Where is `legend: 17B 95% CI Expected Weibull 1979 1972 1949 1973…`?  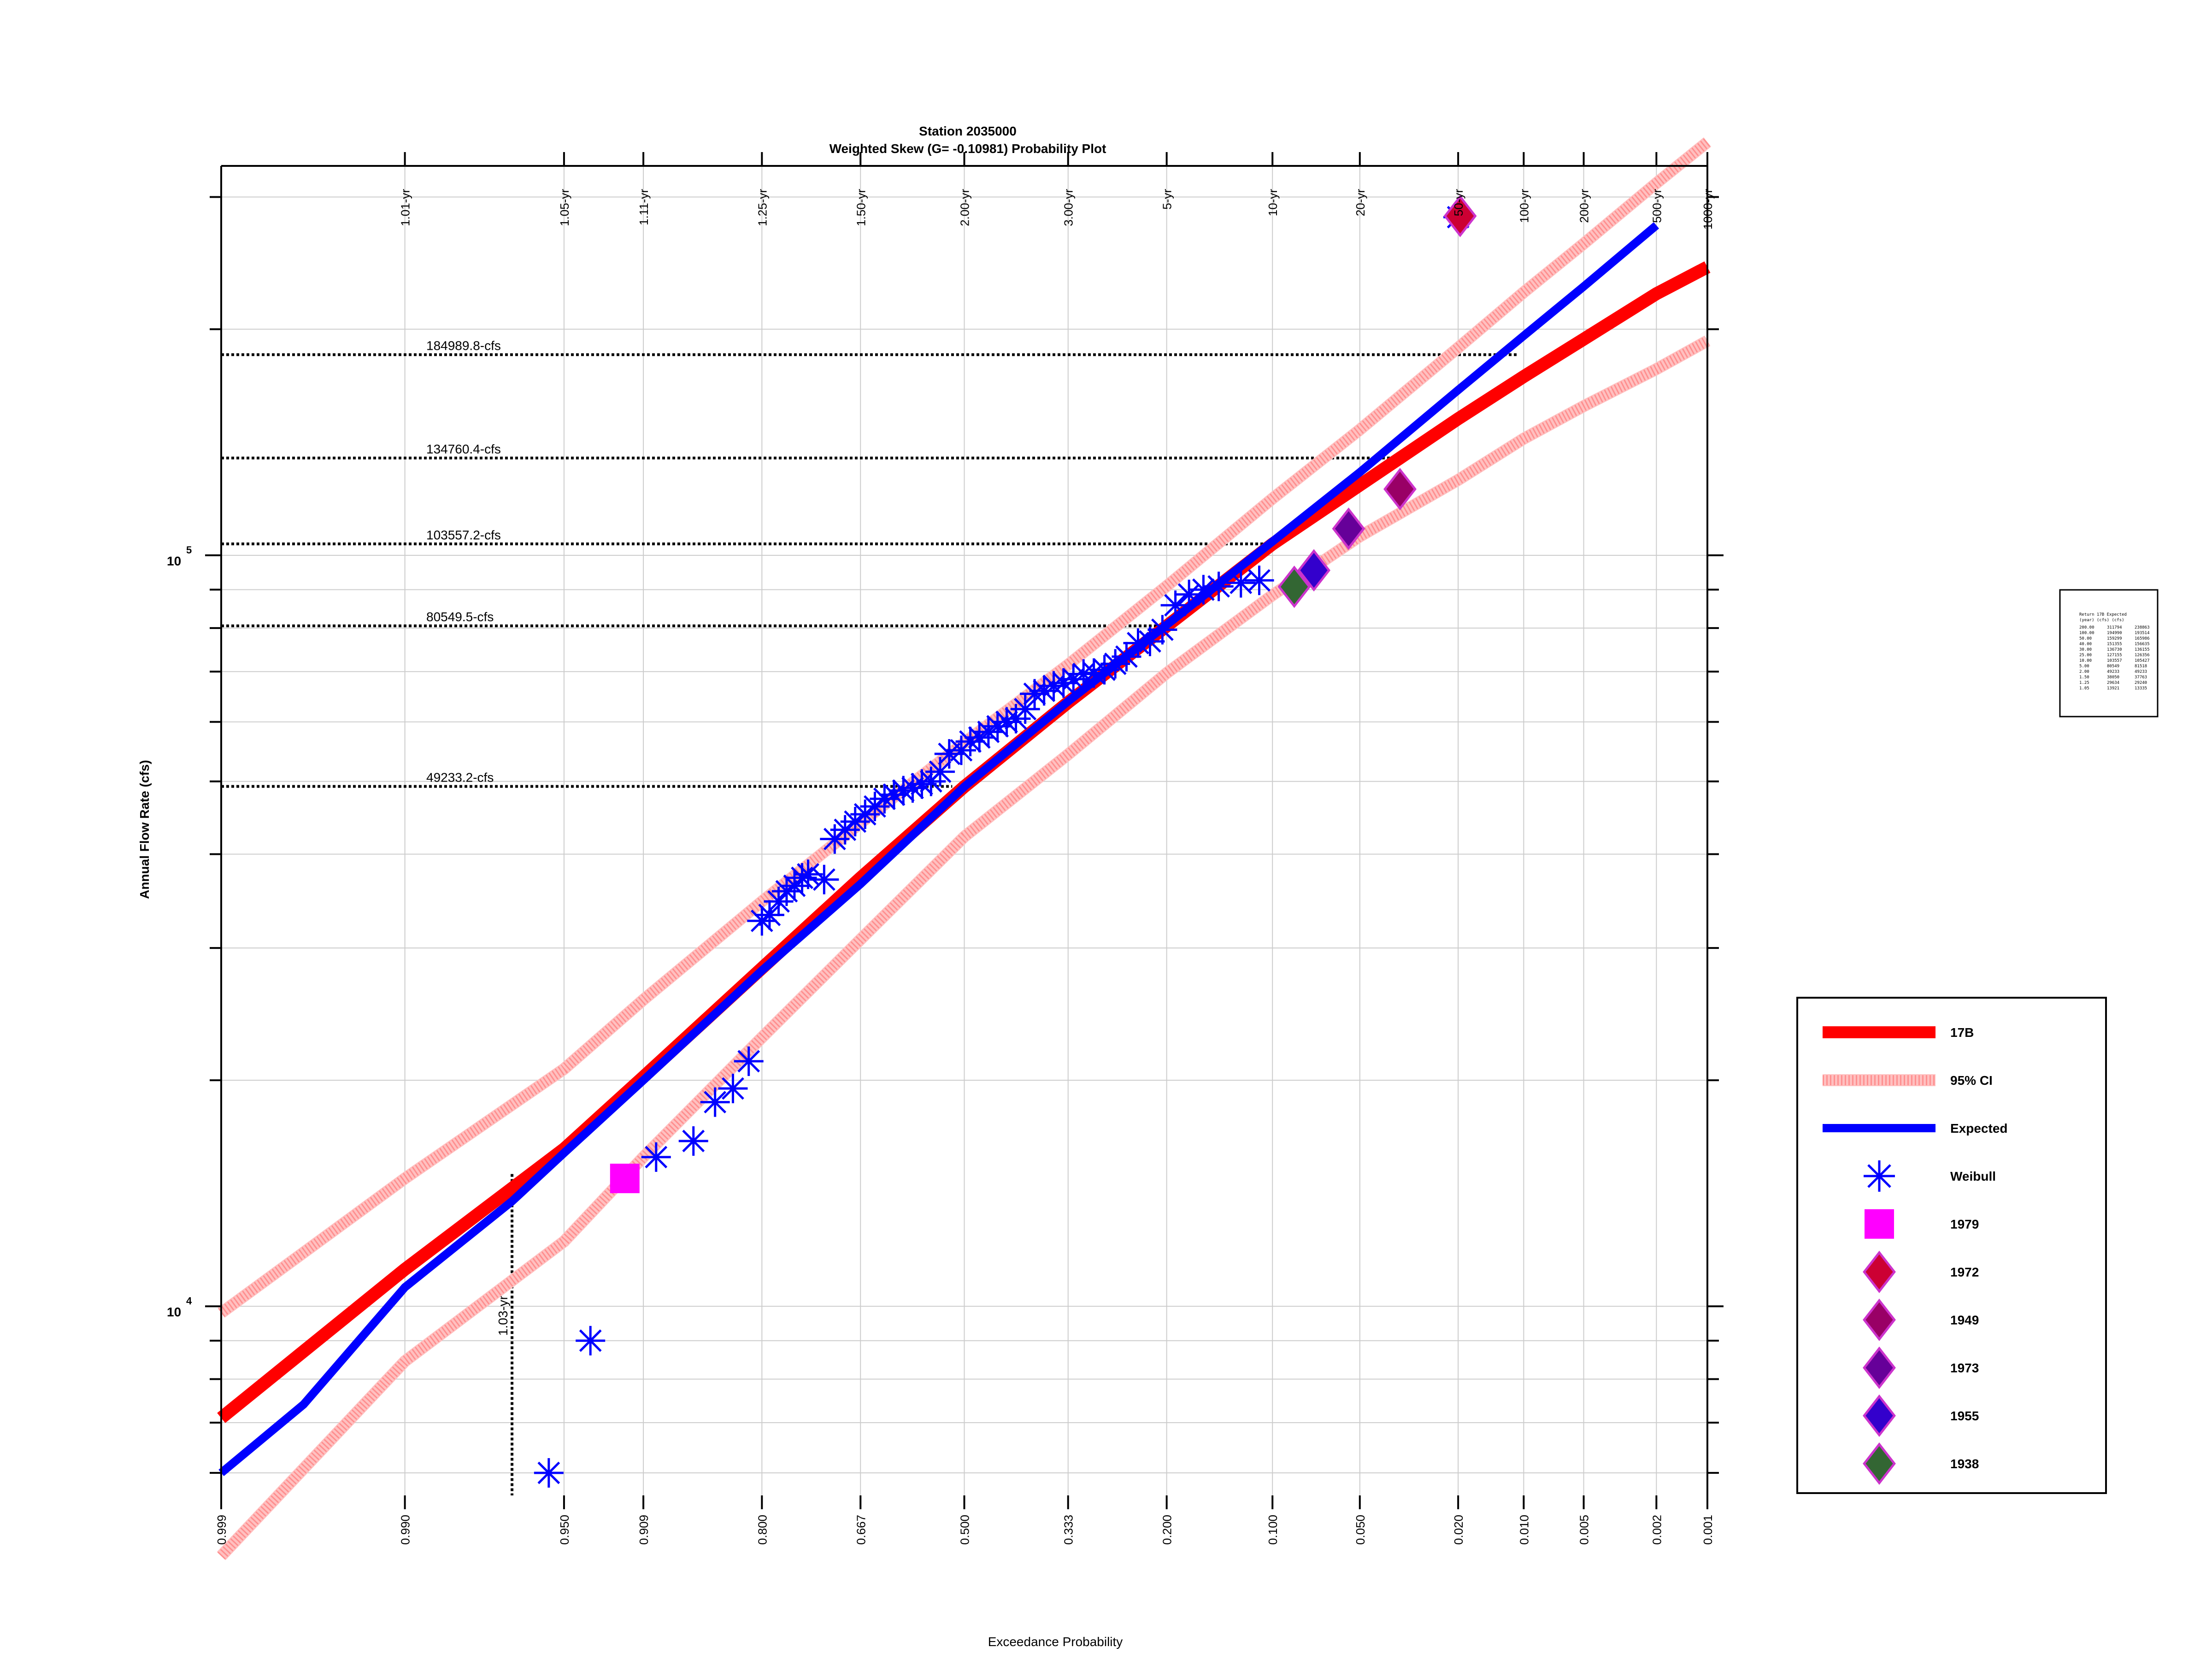
legend: 17B 95% CI Expected Weibull 1979 1972 1949 1973… is located at coordinates (1951, 1245).